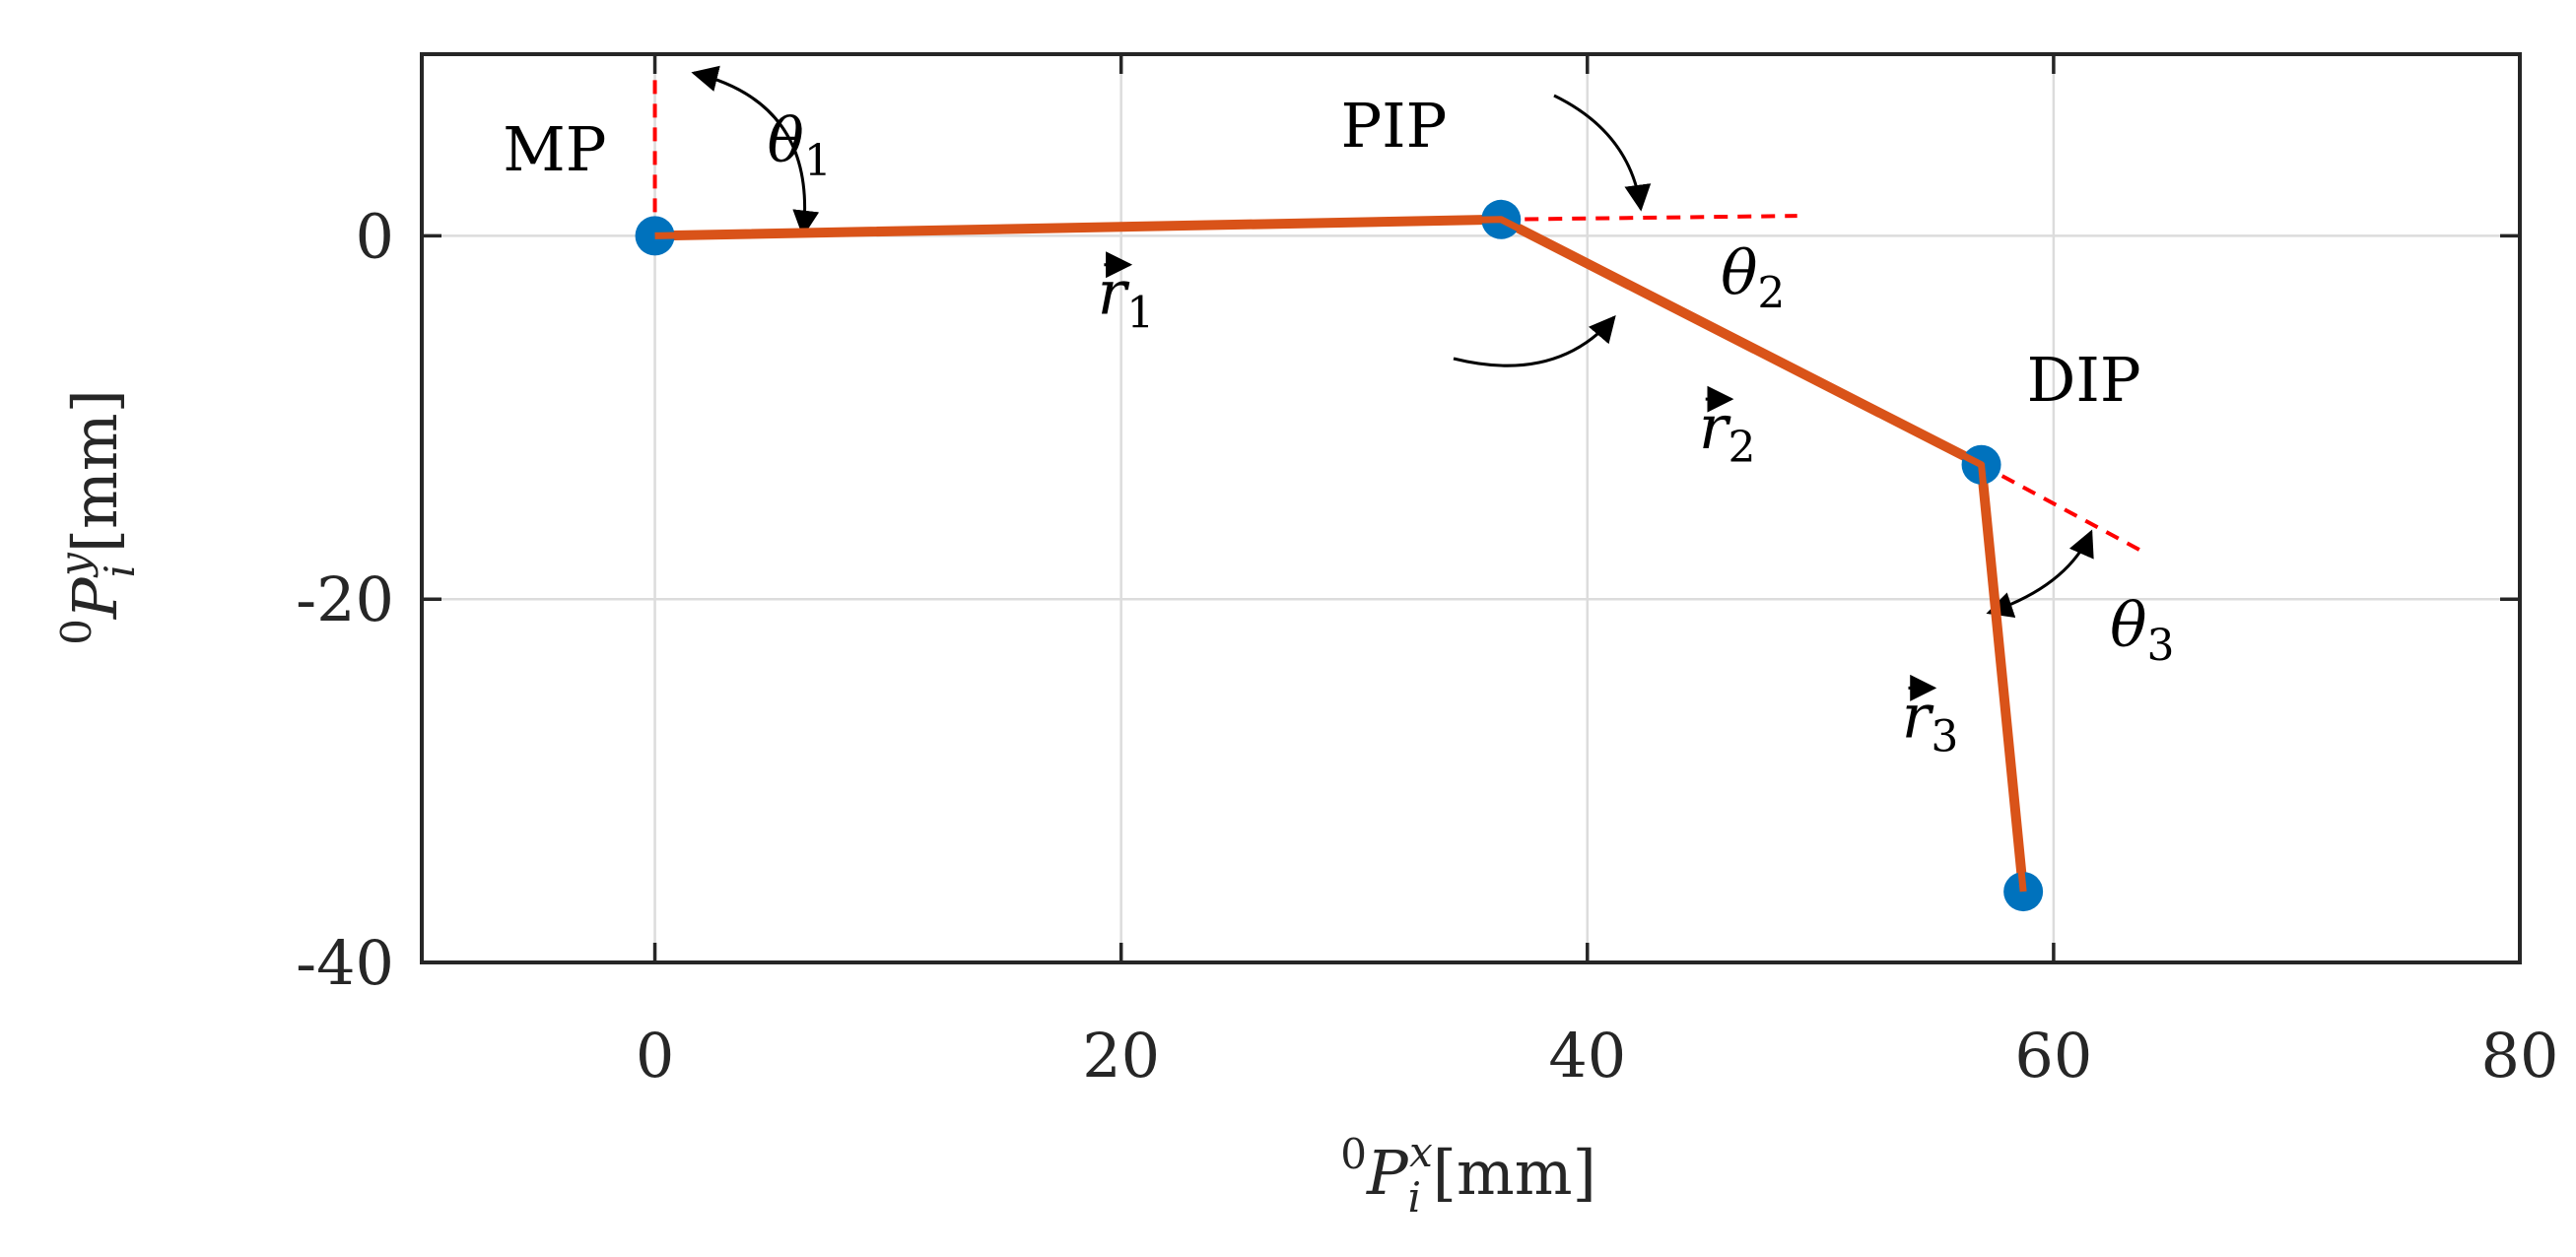 The height and width of the screenshot is (1257, 2576). I want to click on x-tick-label: 40, so click(1587, 1056).